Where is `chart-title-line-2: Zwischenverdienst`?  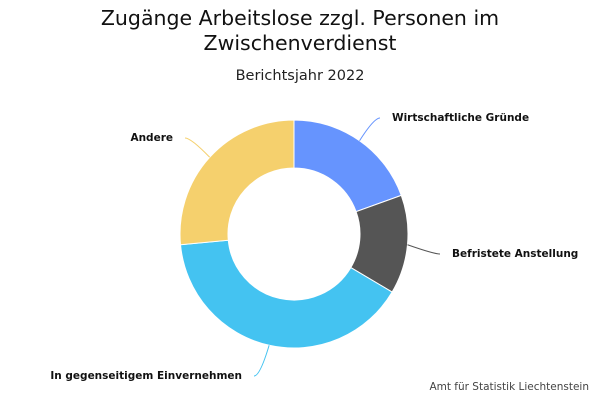
chart-title-line-2: Zwischenverdienst is located at coordinates (300, 43).